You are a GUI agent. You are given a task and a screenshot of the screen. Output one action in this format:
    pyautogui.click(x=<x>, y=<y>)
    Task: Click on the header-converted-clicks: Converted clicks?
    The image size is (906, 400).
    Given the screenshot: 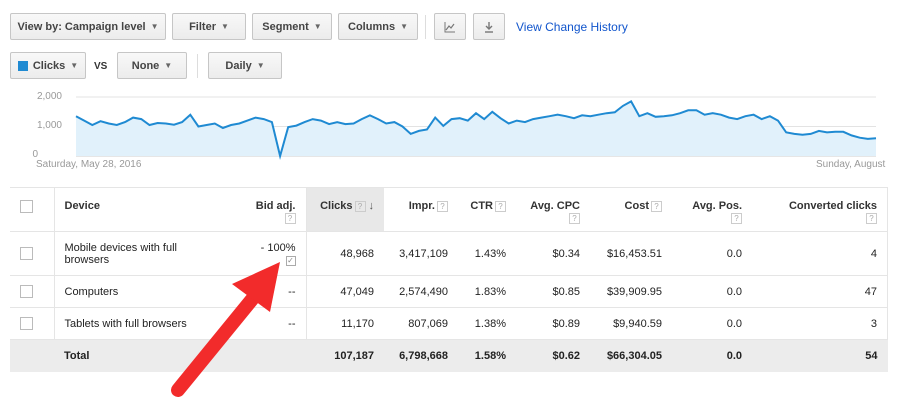 What is the action you would take?
    pyautogui.click(x=820, y=209)
    